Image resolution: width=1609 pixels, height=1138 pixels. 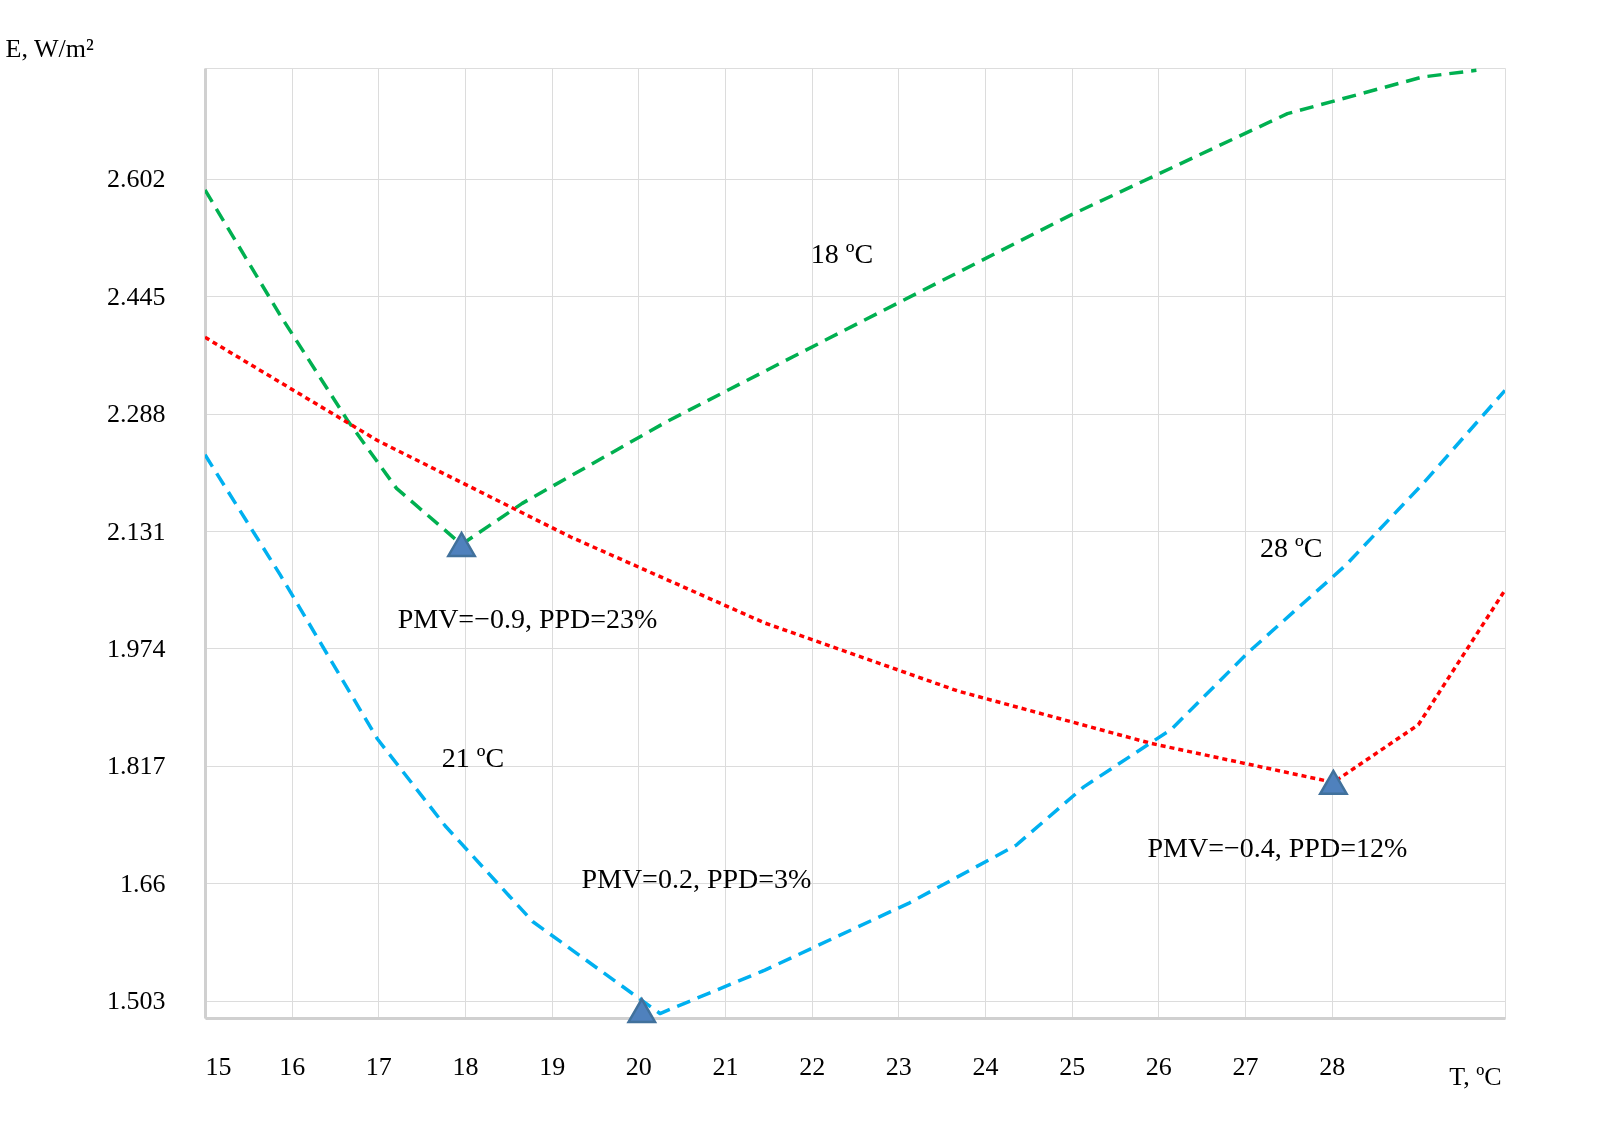 I want to click on x-tick-label: 16, so click(x=292, y=1066).